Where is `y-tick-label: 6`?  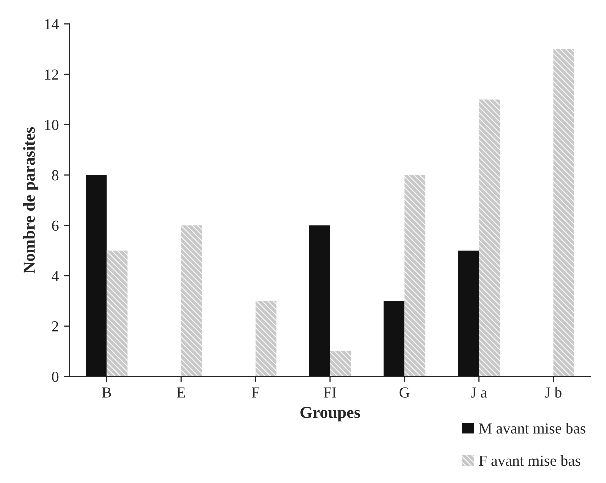
y-tick-label: 6 is located at coordinates (55, 226).